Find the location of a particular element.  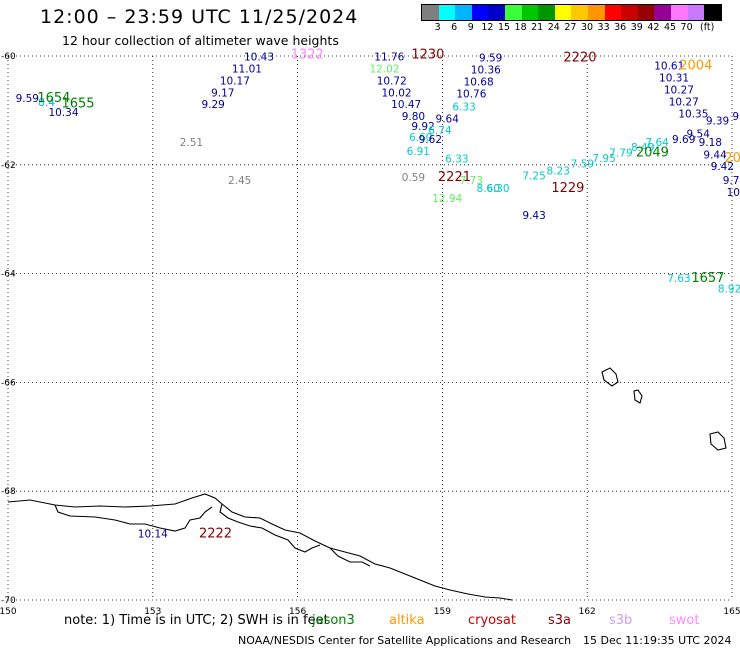

pass-time-label: 2004 is located at coordinates (695, 66).